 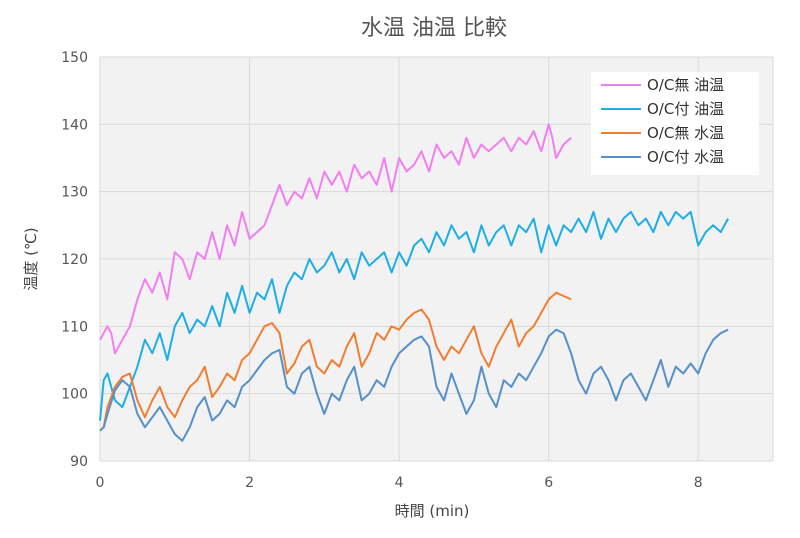 I want to click on legend-label: O/C無 水温, so click(x=685, y=133).